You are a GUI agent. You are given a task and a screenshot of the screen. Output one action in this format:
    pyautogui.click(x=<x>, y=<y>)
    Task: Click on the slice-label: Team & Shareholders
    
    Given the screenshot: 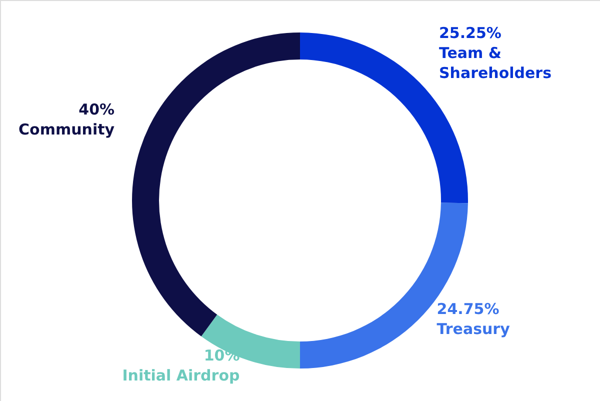 What is the action you would take?
    pyautogui.click(x=495, y=63)
    